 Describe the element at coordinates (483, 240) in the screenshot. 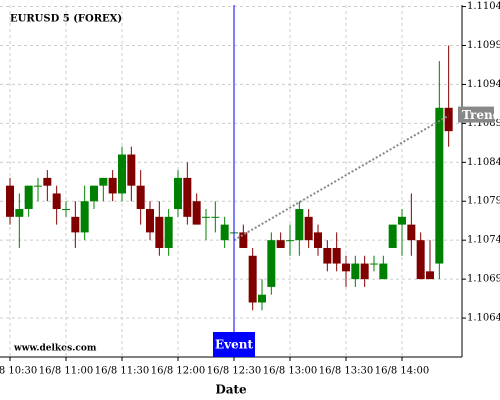

I see `y-tick-label: 1.1074` at that location.